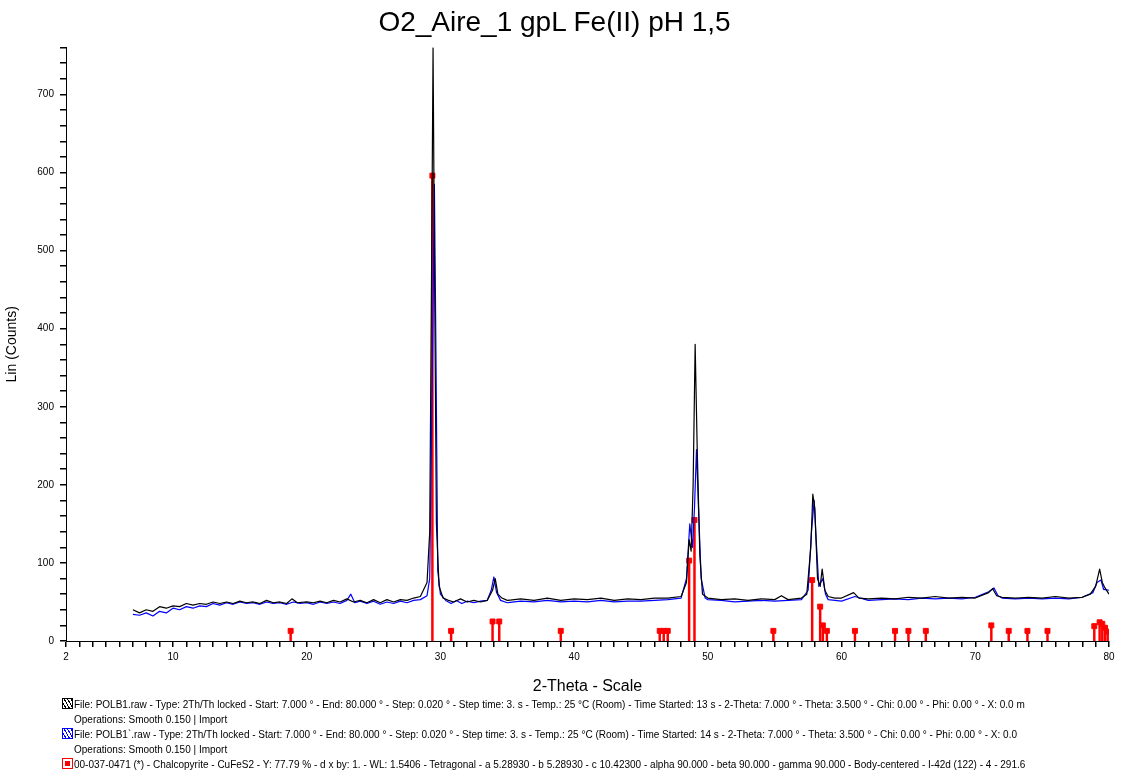 This screenshot has width=1123, height=771. What do you see at coordinates (545, 742) in the screenshot?
I see `legend-label: File: POLB1`.raw - Type: 2Th/Th locked - Start: 7.000 ° - End: 80.000 ° - Step: 0.020 ° - Step time: 3. s - Temp.: 25 °C (Room) - Time Started: 14 s - 2-Theta: 7.000 ° - Theta: 3.500 ° - Chi: 0.00 ° - Phi: 0.00 ° - X: 0.0 Operations: Smooth 0.150 | Import` at bounding box center [545, 742].